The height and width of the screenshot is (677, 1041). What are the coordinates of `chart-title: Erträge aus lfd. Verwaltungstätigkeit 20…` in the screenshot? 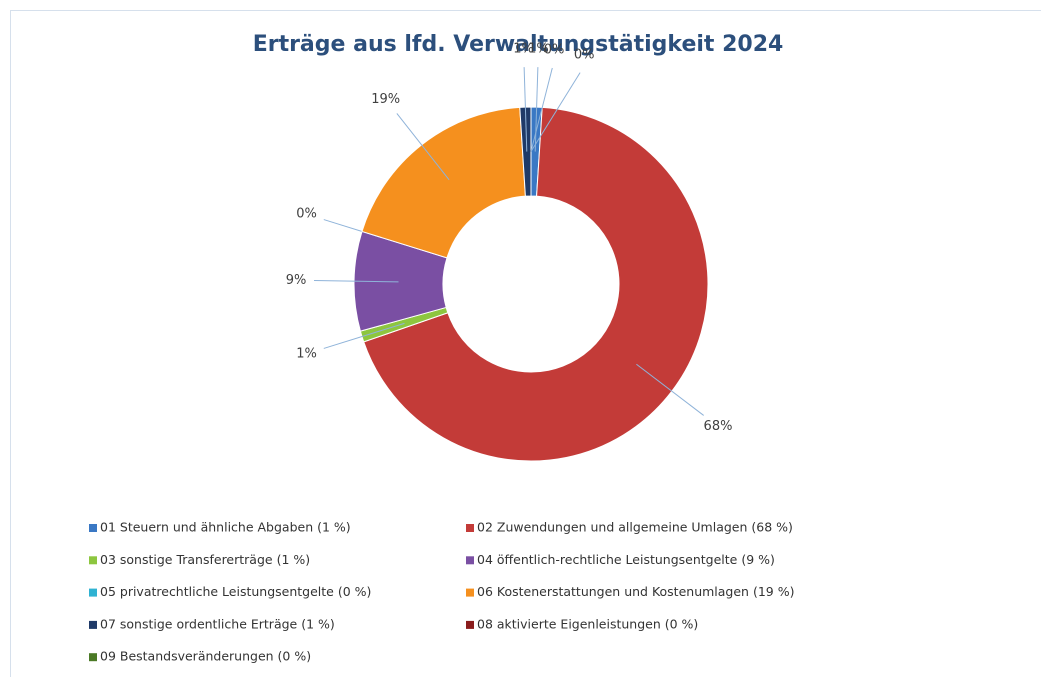 It's located at (518, 44).